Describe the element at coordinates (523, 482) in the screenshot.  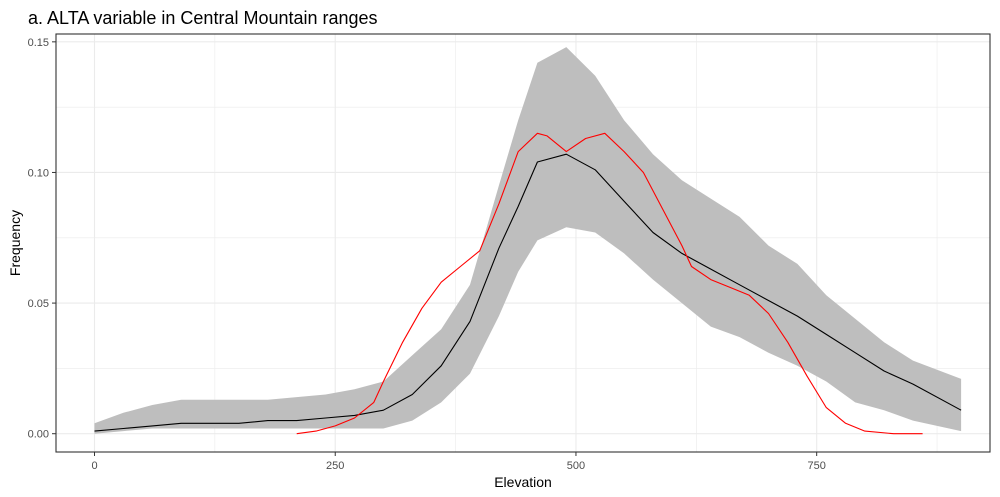
I see `x-axis-label: Elevation` at that location.